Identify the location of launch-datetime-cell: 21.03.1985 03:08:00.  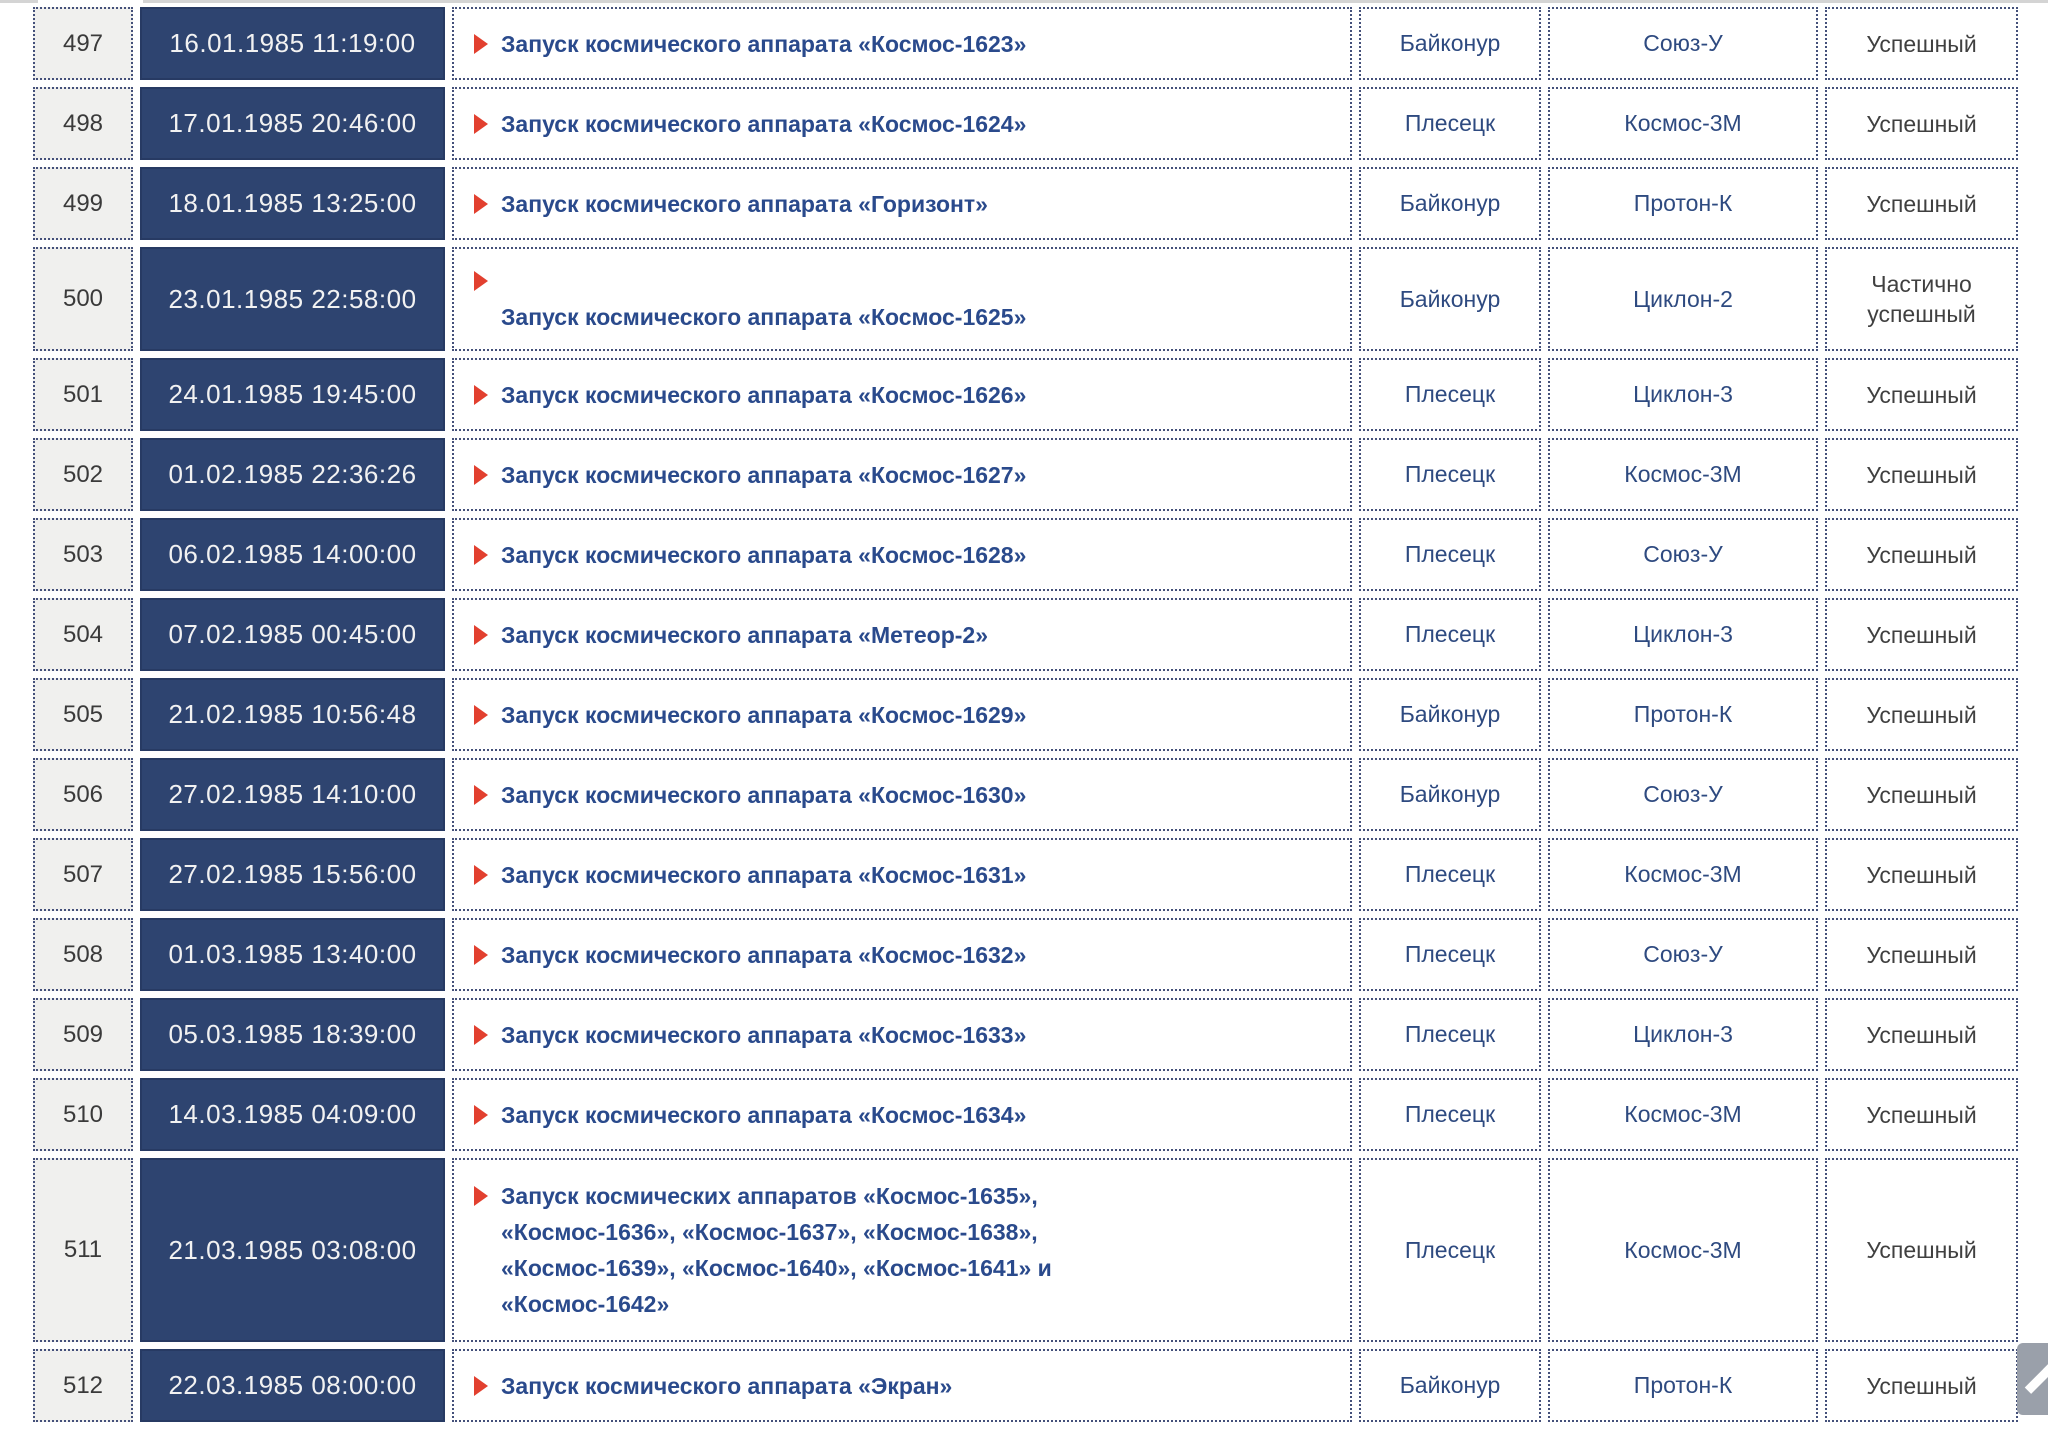
(292, 1250).